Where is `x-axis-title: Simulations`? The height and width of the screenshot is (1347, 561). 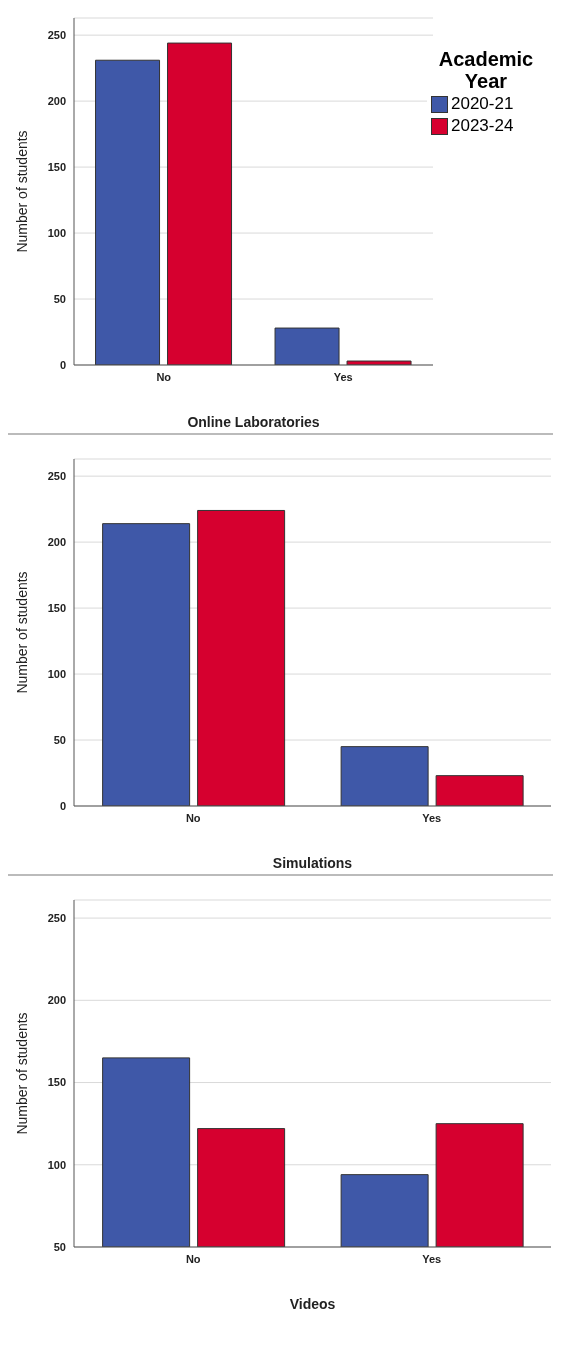
x-axis-title: Simulations is located at coordinates (312, 863).